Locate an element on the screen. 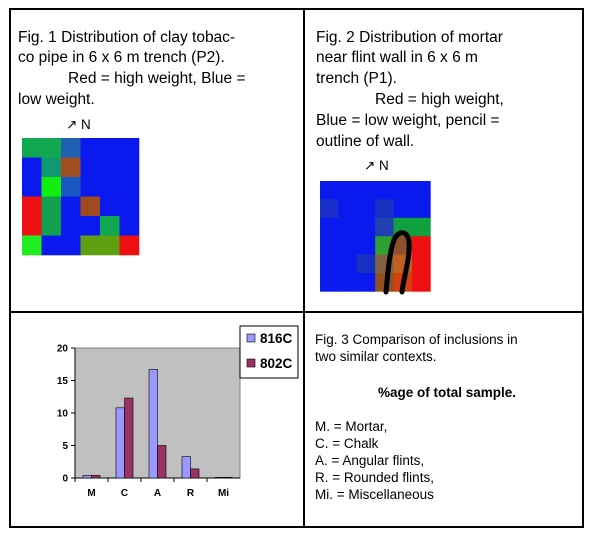 Image resolution: width=591 pixels, height=538 pixels. key-line: R. = Rounded flints, is located at coordinates (374, 477).